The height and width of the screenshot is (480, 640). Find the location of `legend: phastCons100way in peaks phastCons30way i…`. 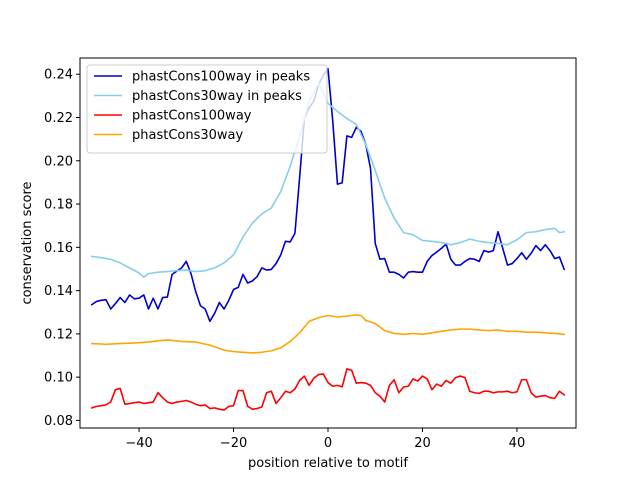

legend: phastCons100way in peaks phastCons30way i… is located at coordinates (207, 109).